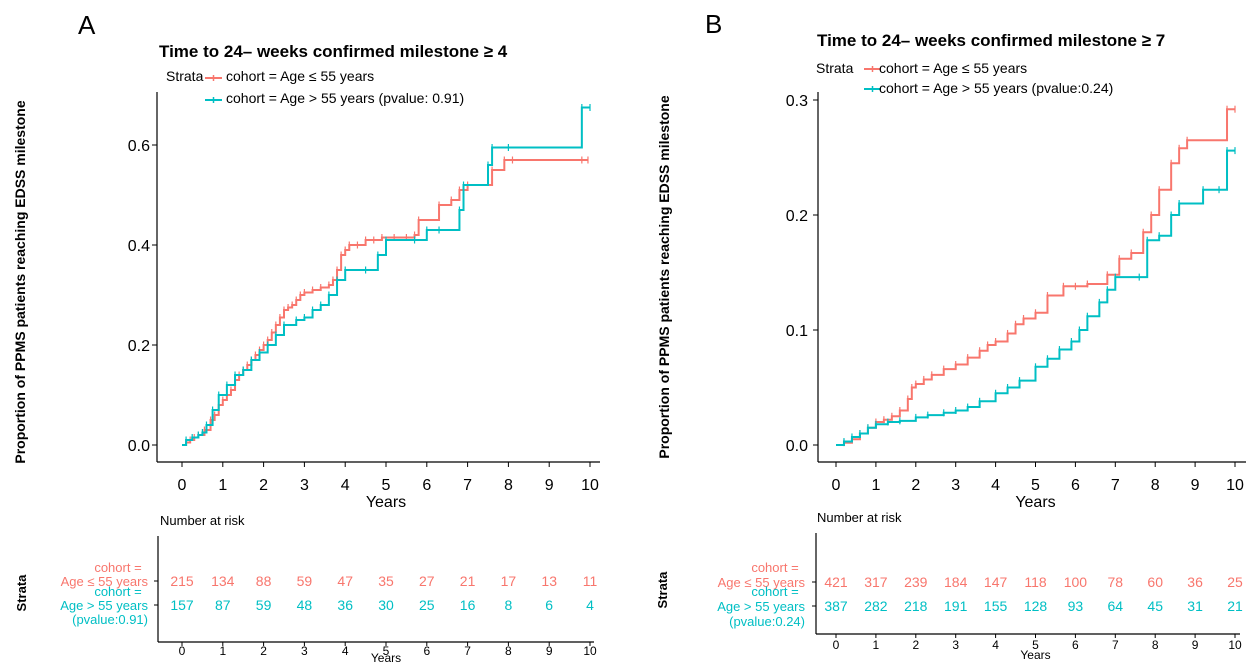  I want to click on risk-value: 47, so click(345, 581).